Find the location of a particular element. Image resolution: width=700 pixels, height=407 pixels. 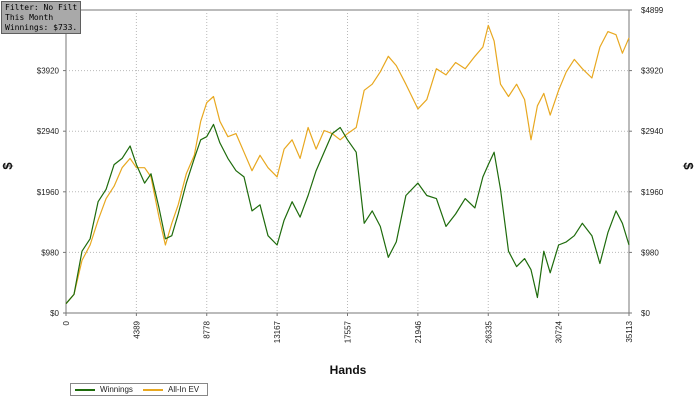

legend-label-allin-ev: All-In EV is located at coordinates (184, 389).